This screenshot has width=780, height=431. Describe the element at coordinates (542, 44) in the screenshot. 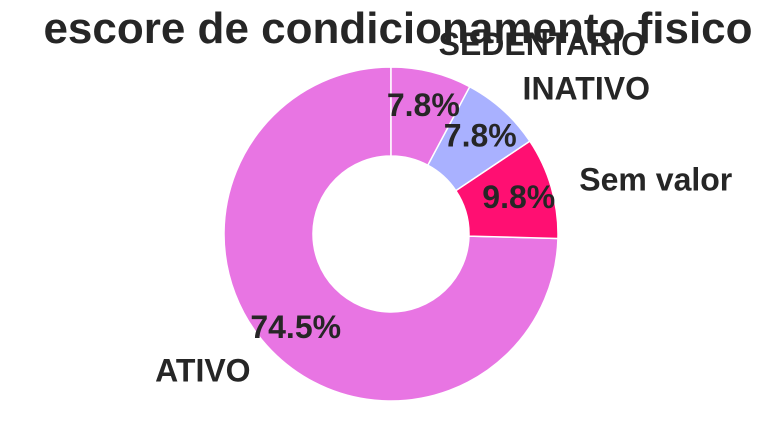

I see `category-label-sedentario: SEDENTARIO` at that location.